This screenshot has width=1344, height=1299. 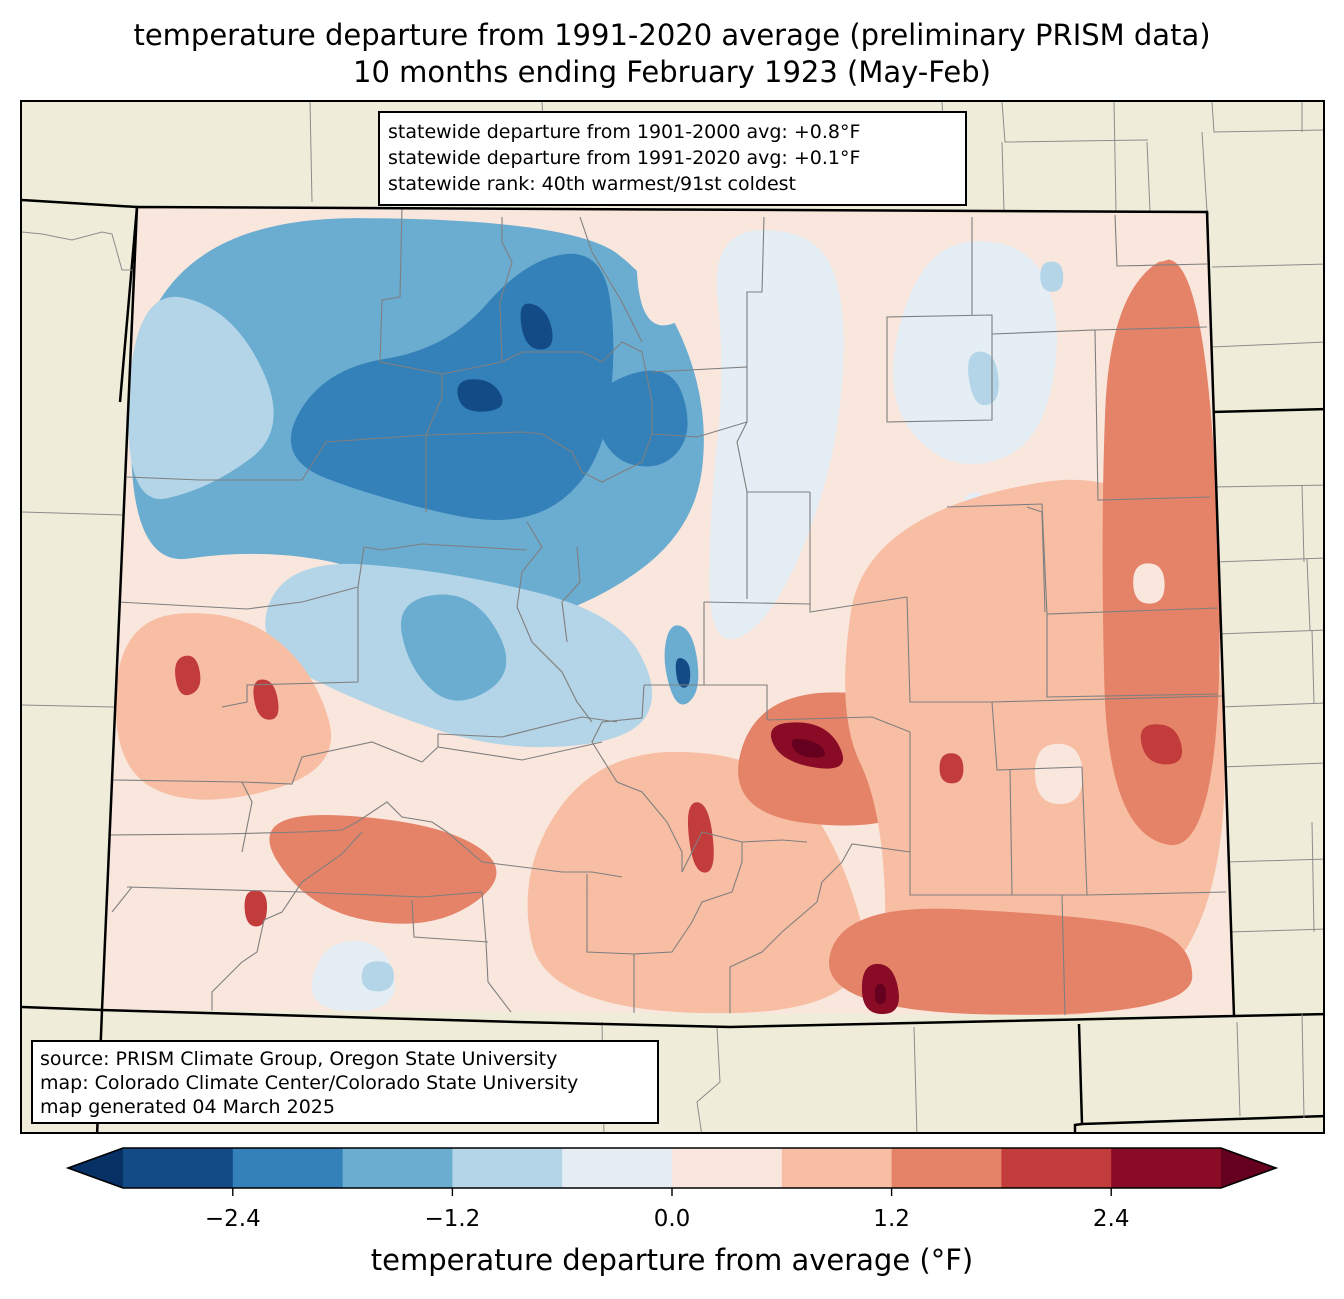 I want to click on contour-region-se-border-warm, so click(x=1010, y=961).